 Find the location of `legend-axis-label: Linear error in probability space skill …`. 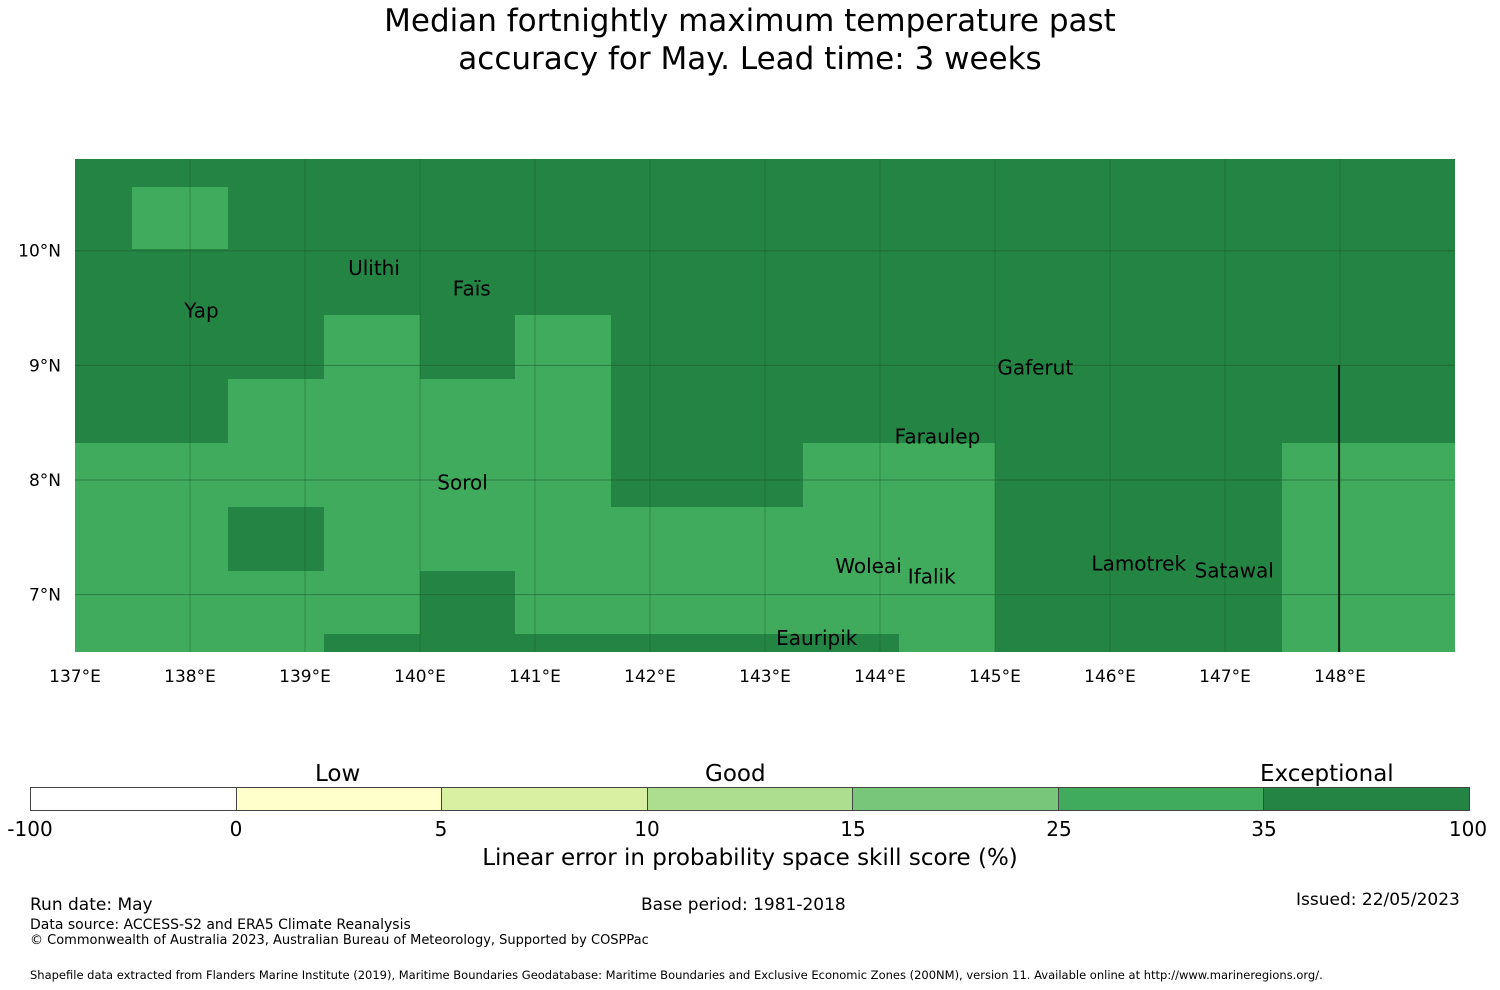

legend-axis-label: Linear error in probability space skill … is located at coordinates (750, 858).